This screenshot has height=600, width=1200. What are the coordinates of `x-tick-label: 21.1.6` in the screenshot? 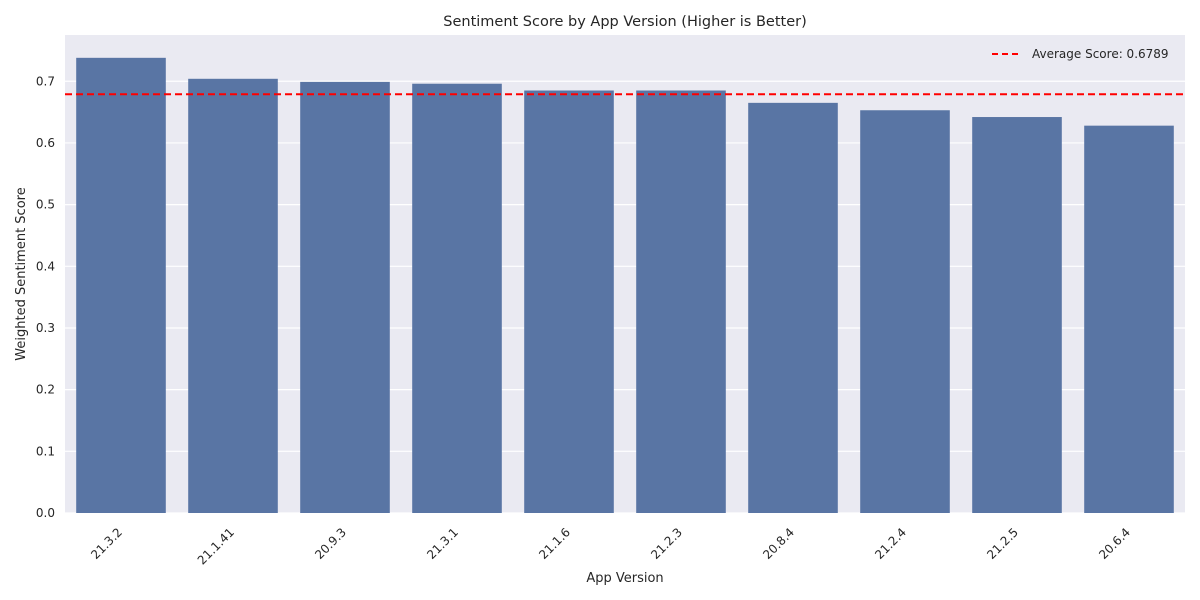 It's located at (554, 543).